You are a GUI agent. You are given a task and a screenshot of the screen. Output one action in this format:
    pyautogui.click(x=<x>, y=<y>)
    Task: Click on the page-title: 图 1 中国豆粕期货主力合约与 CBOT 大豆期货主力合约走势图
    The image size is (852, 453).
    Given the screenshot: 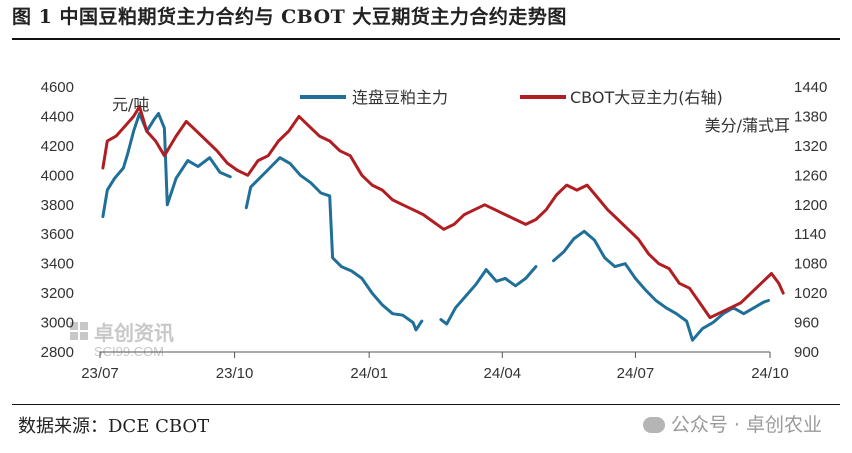 What is the action you would take?
    pyautogui.click(x=289, y=17)
    